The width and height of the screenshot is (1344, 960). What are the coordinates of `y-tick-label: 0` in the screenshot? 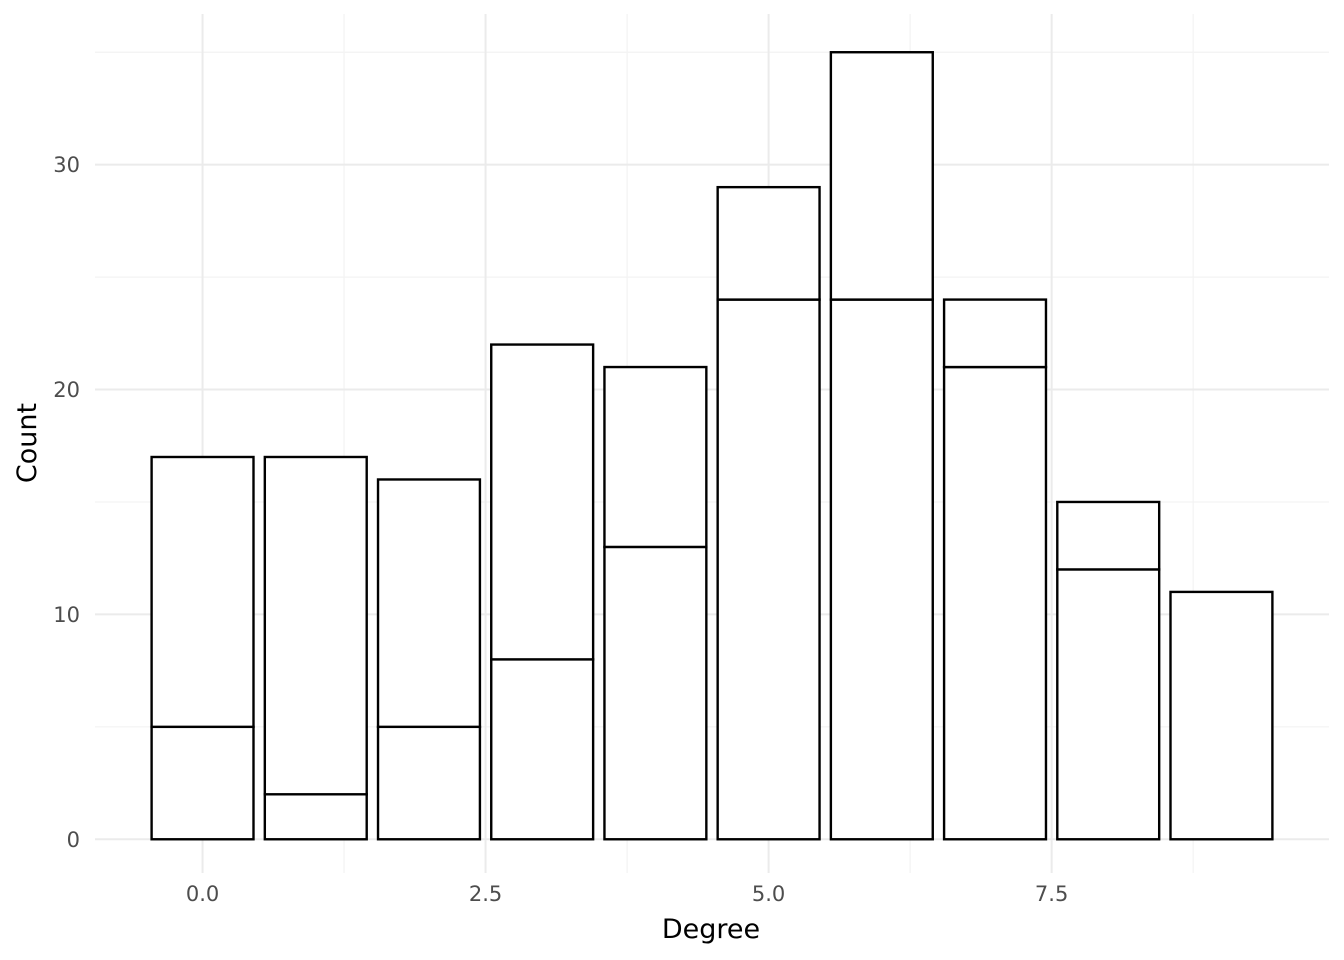 It's located at (73, 840).